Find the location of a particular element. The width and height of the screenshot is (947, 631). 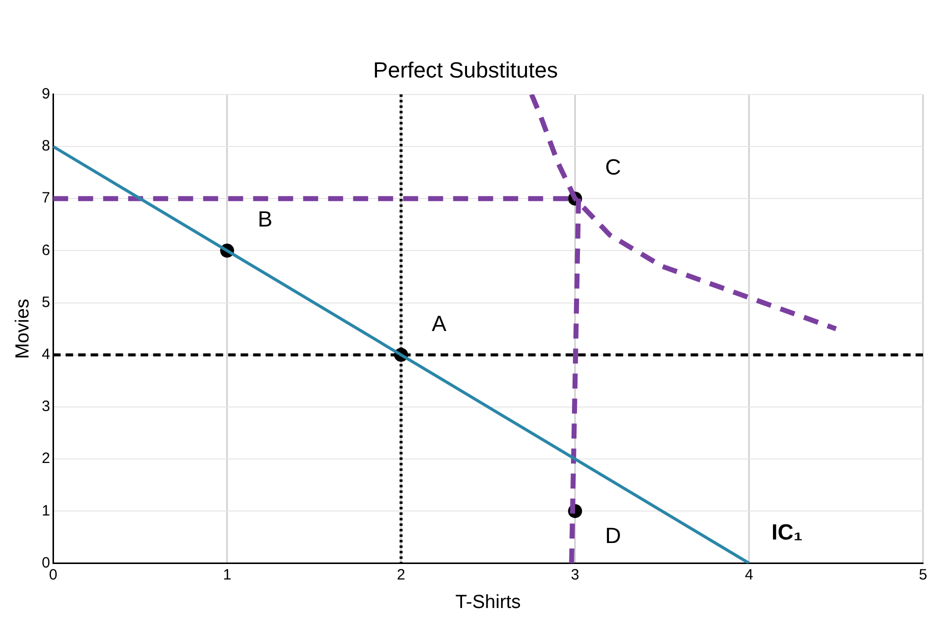

x-tick-label: 5 is located at coordinates (923, 575).